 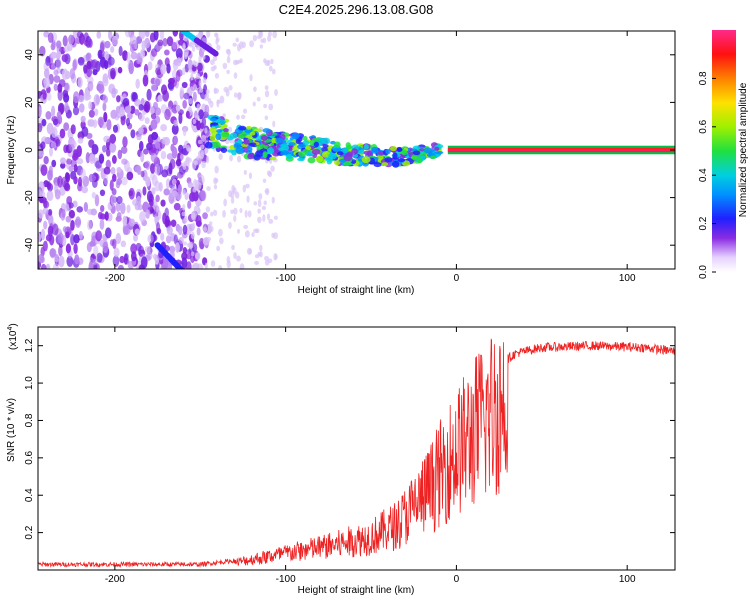 I want to click on colorbar-tick-label: 0.0, so click(x=703, y=272).